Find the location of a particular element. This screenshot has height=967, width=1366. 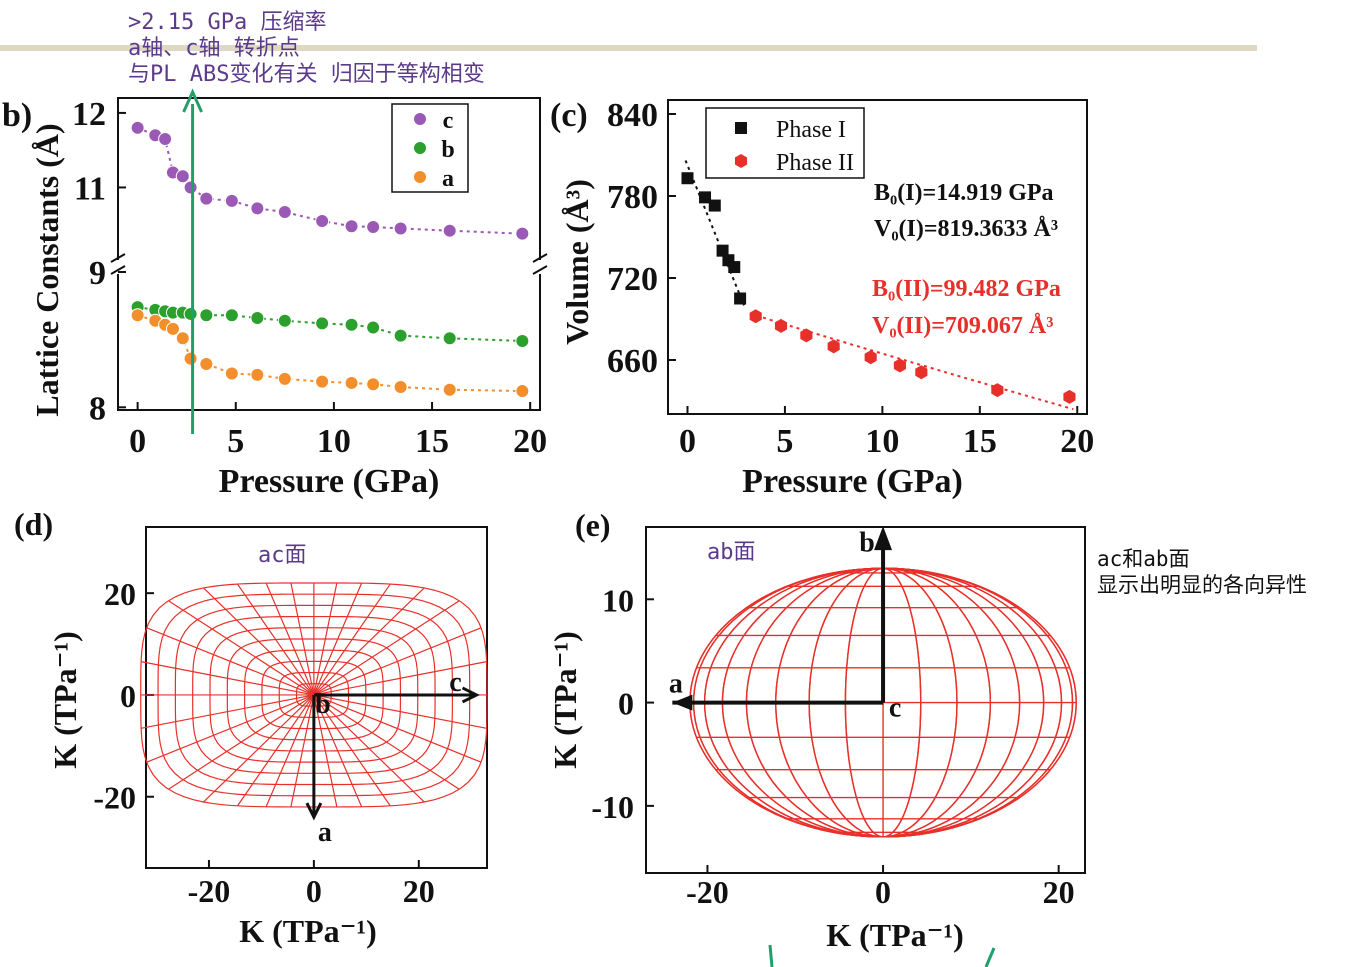

y-tick-label: 8 is located at coordinates (97, 408).